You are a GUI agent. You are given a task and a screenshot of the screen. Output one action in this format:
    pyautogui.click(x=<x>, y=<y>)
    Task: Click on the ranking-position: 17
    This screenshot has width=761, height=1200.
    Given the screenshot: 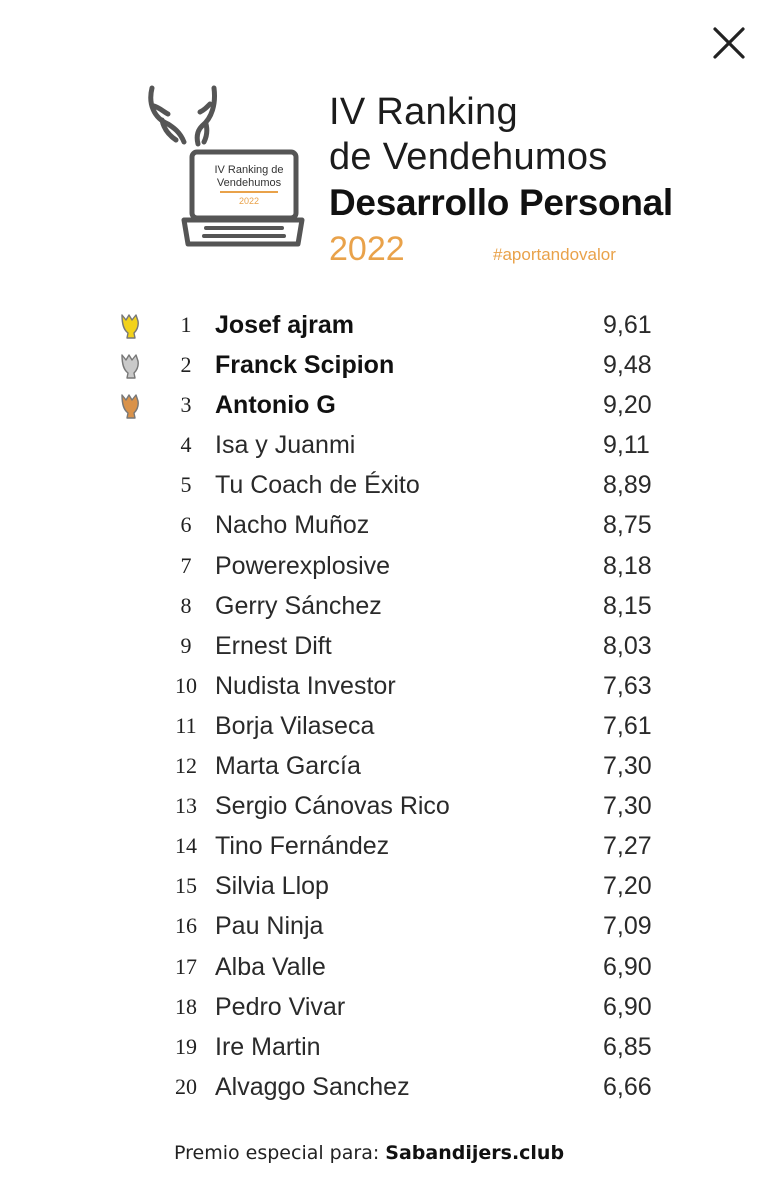 What is the action you would take?
    pyautogui.click(x=186, y=966)
    